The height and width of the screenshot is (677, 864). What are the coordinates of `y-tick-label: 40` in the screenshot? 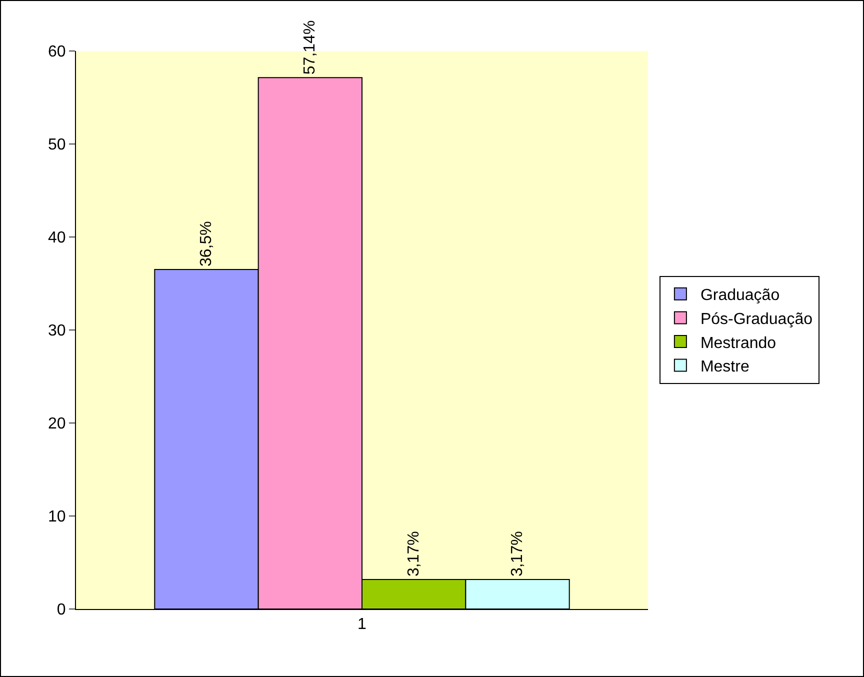 It's located at (57, 238).